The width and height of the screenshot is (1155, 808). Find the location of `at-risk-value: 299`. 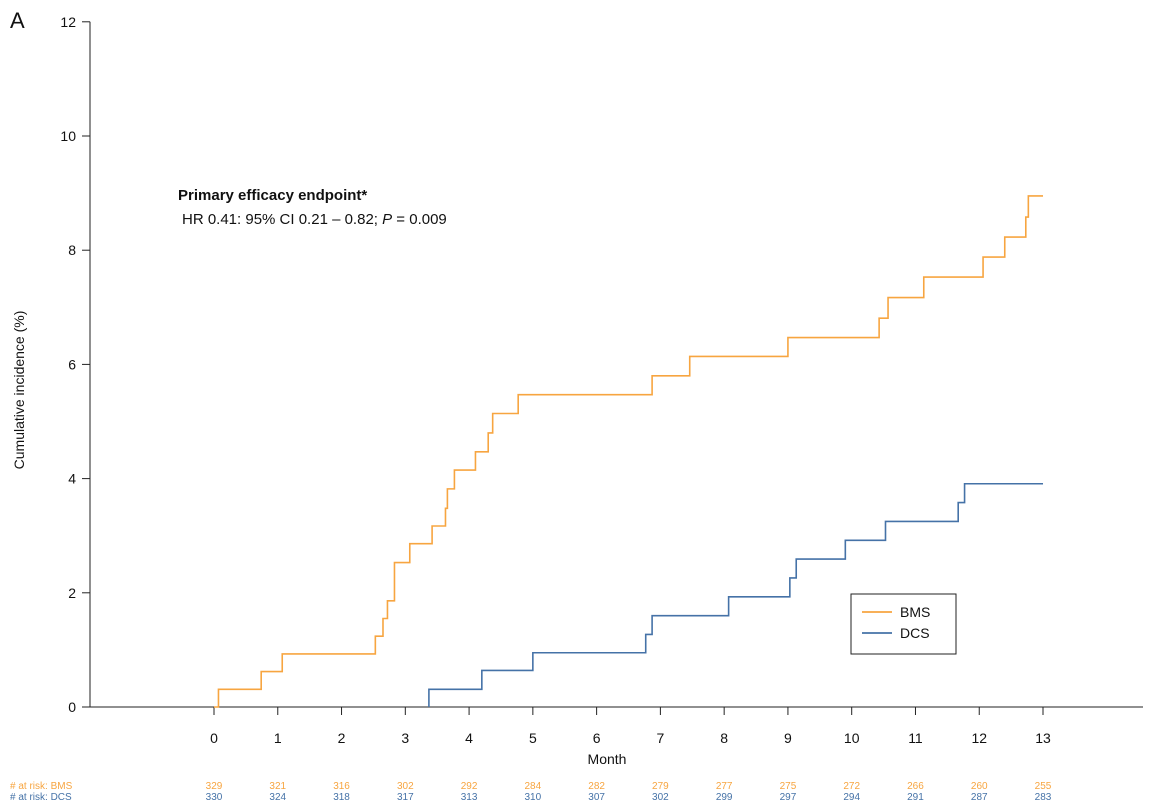

at-risk-value: 299 is located at coordinates (724, 797).